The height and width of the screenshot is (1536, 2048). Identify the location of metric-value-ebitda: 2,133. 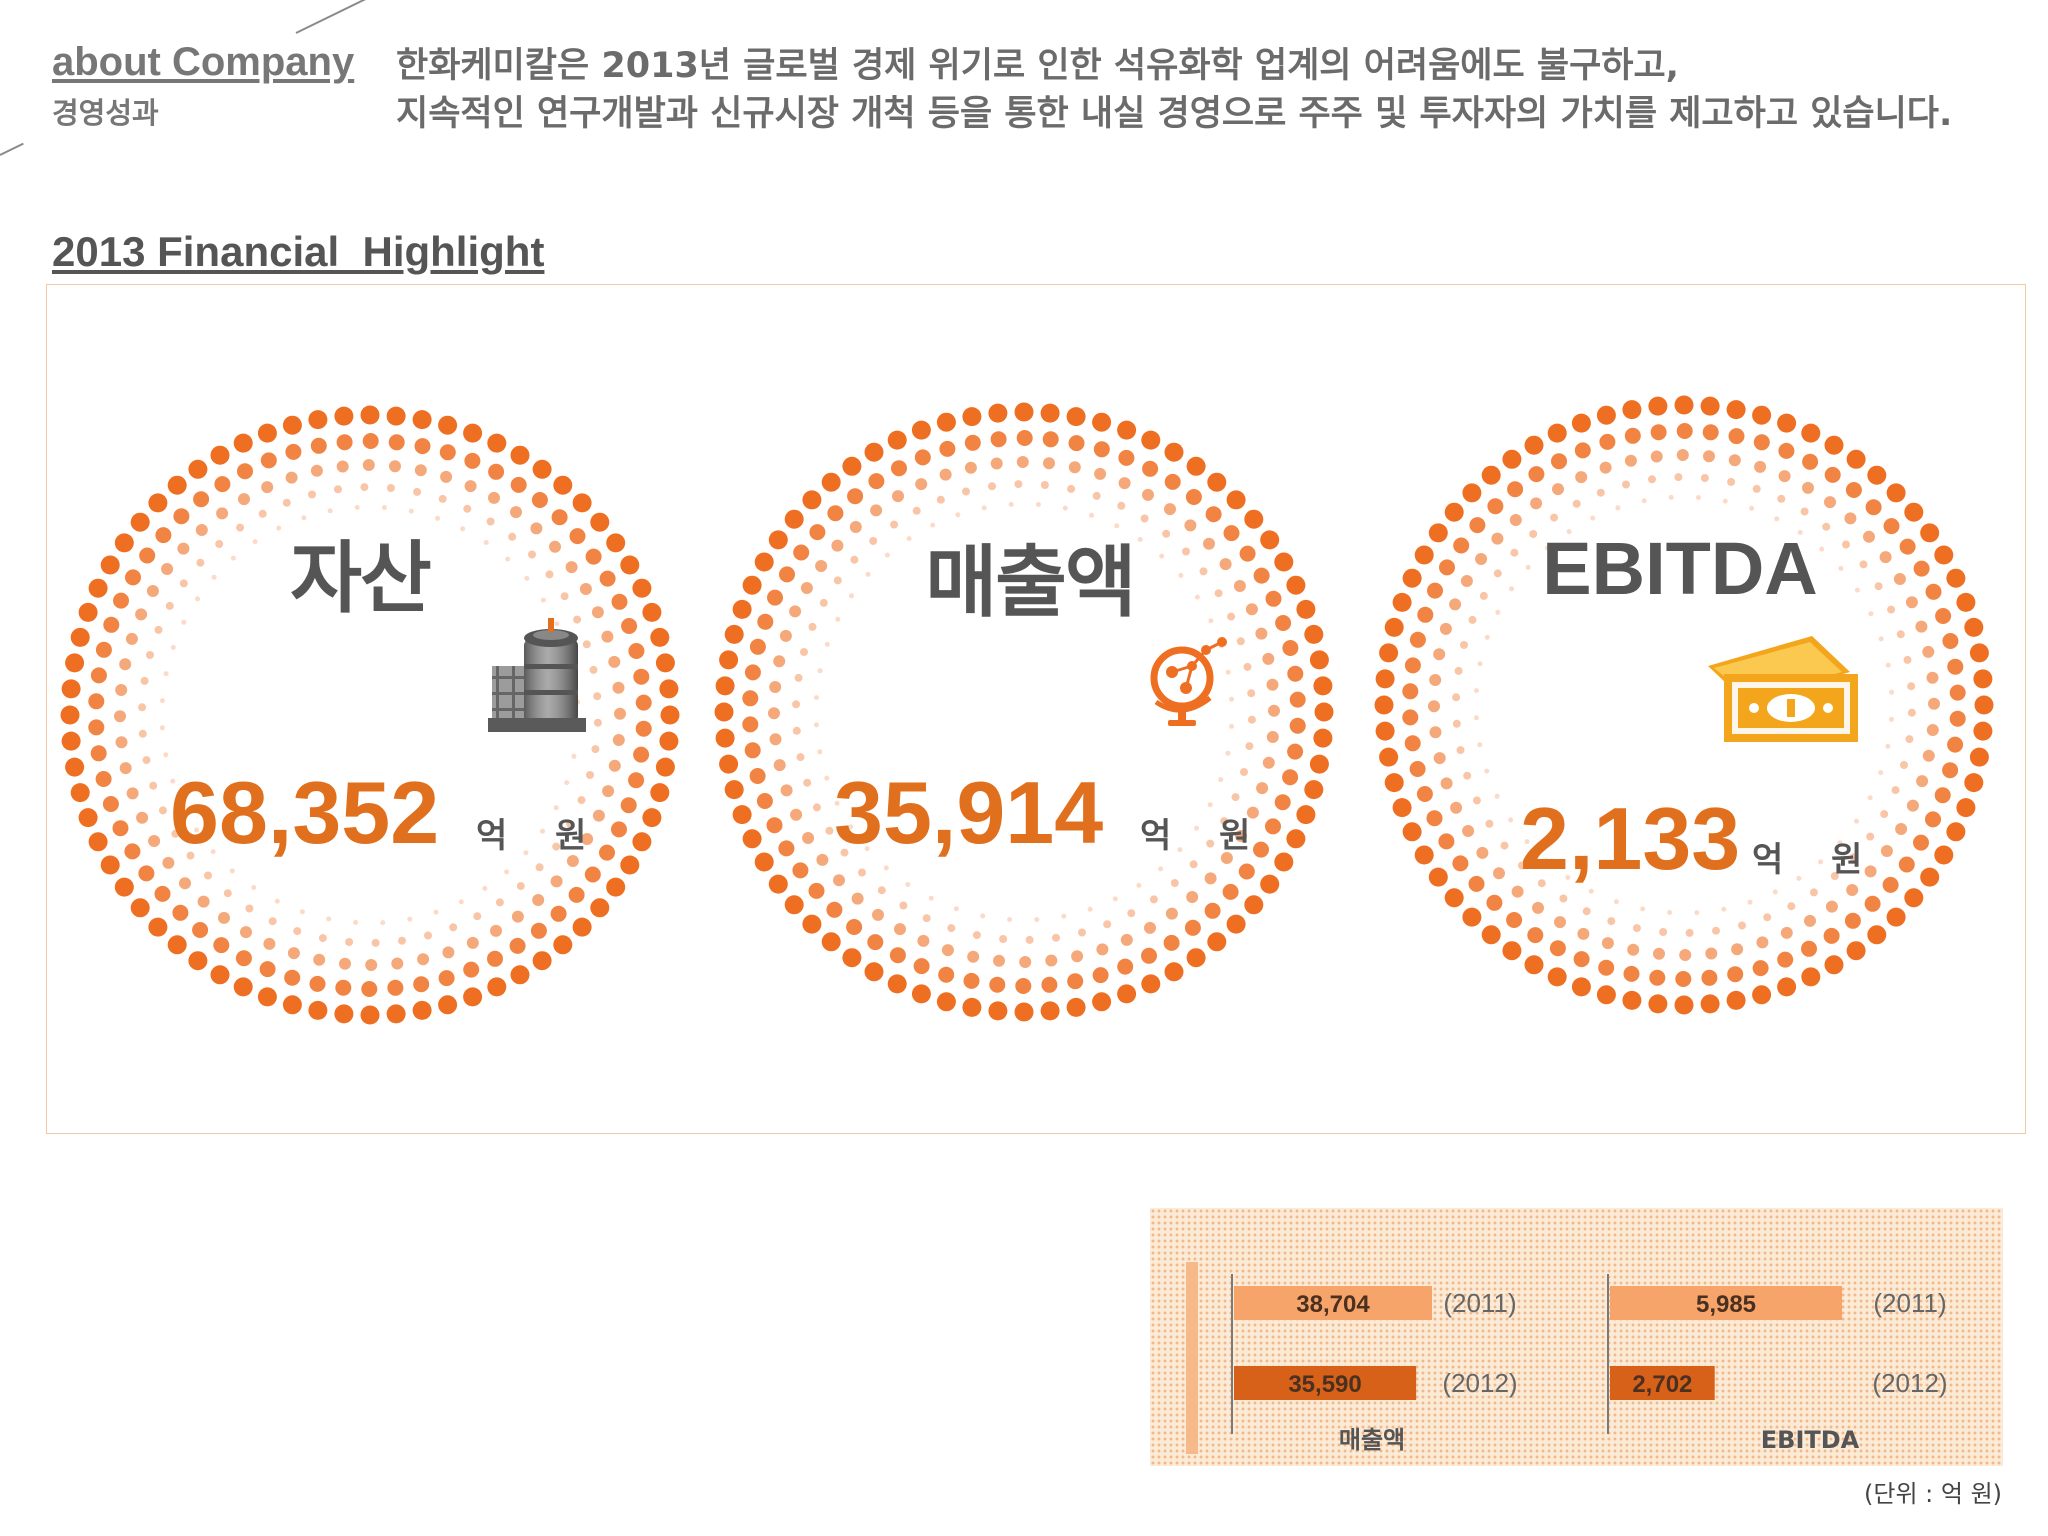
(1630, 838).